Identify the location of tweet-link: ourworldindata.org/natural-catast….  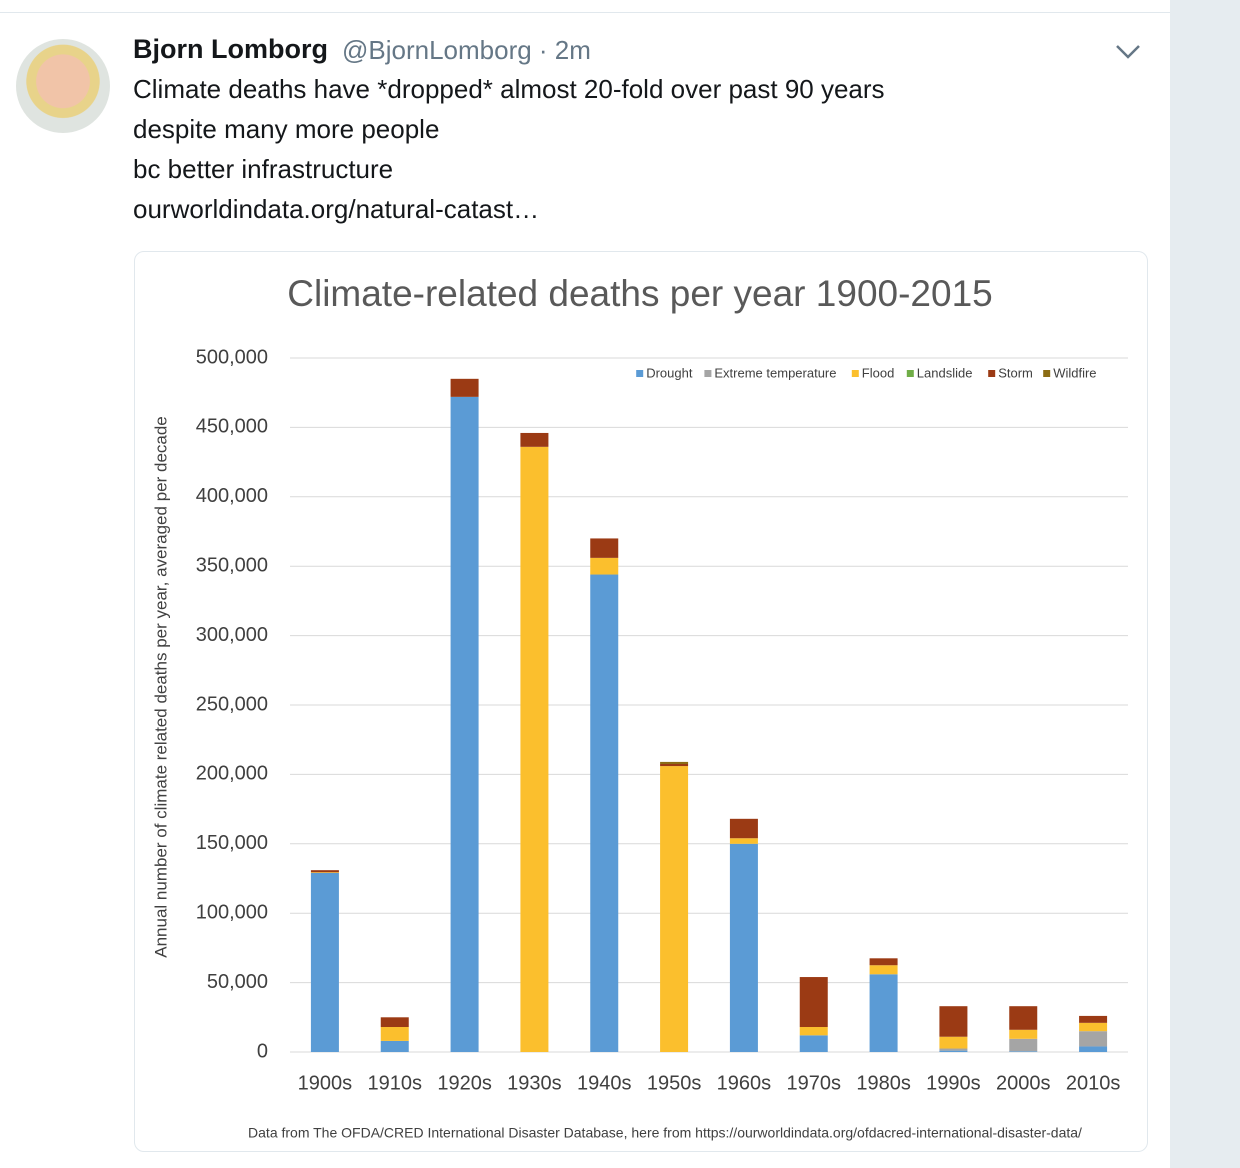
(336, 209).